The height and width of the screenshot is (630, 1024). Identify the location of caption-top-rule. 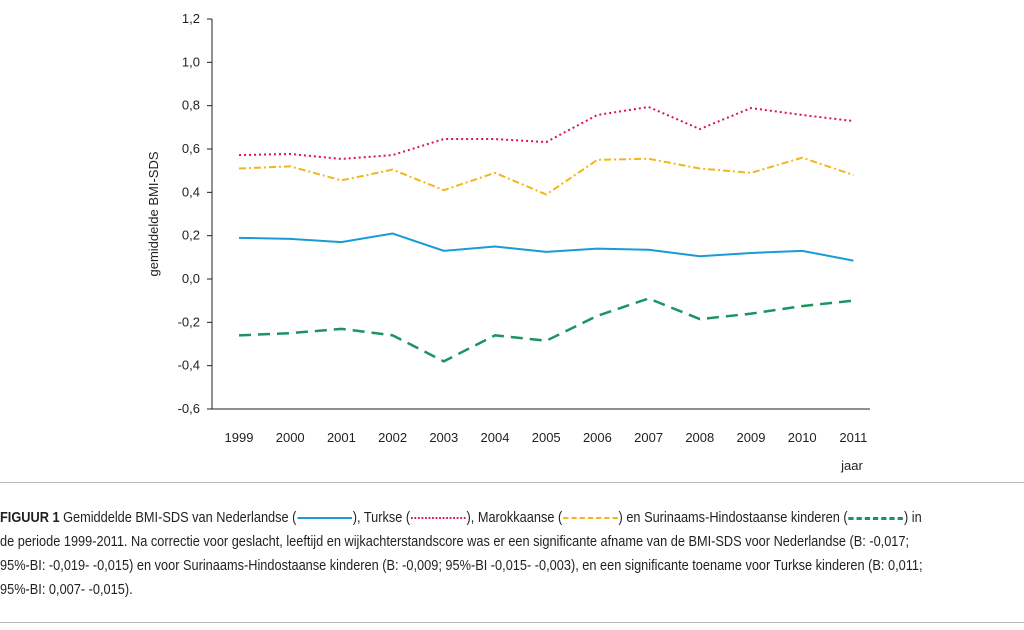
(512, 482).